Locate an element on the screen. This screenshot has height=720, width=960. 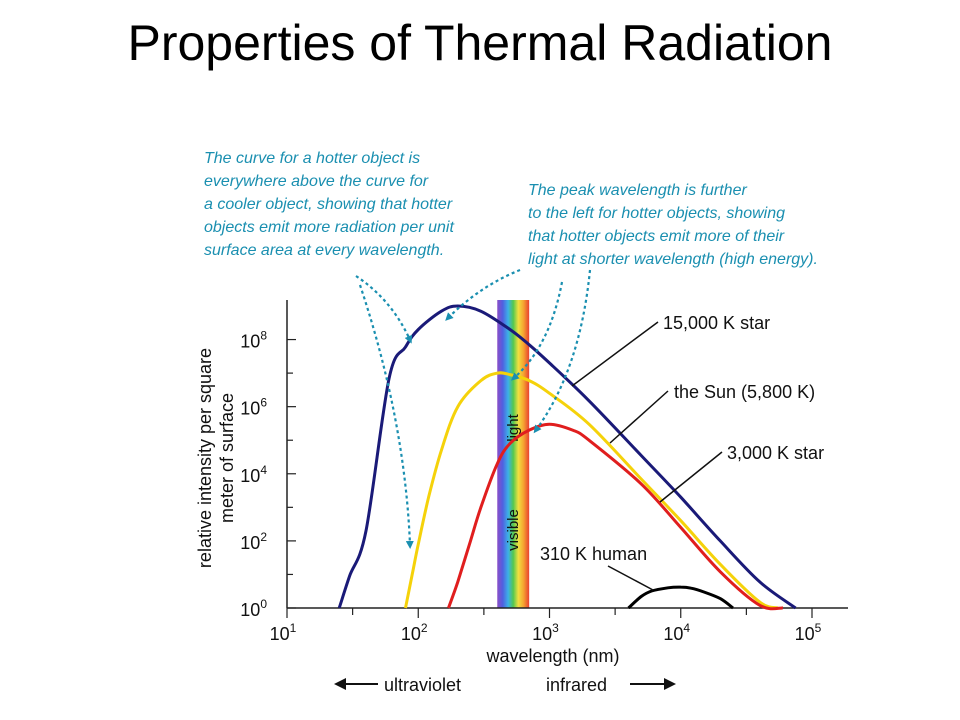
annotation-2-line: that hotter objects emit more of their is located at coordinates (656, 236).